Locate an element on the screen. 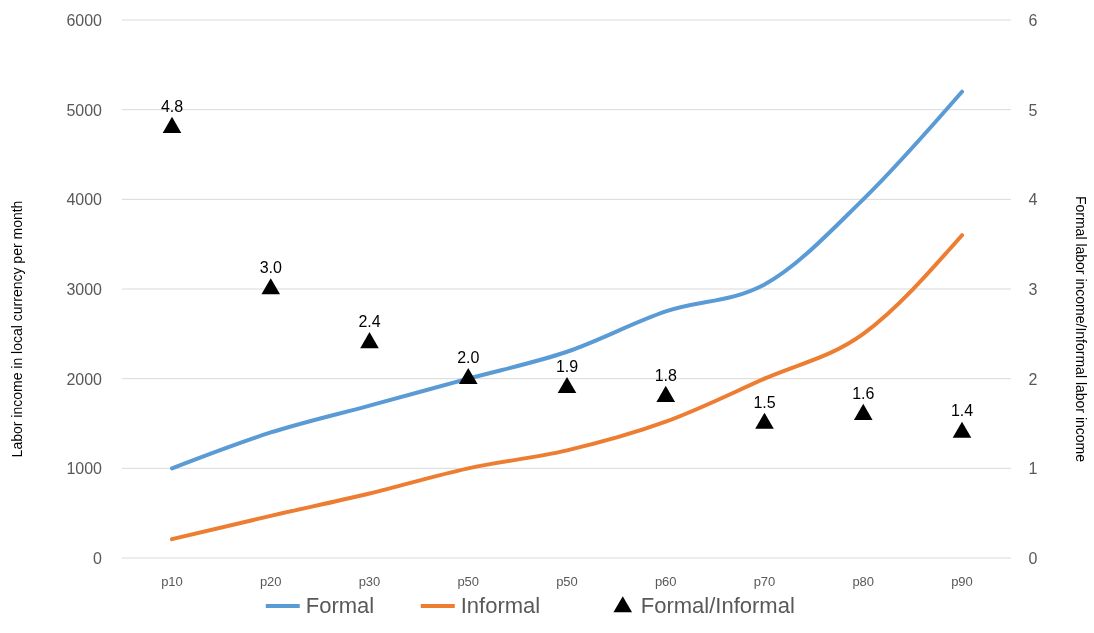 Image resolution: width=1094 pixels, height=633 pixels. x-tick-label: p10 is located at coordinates (172, 581).